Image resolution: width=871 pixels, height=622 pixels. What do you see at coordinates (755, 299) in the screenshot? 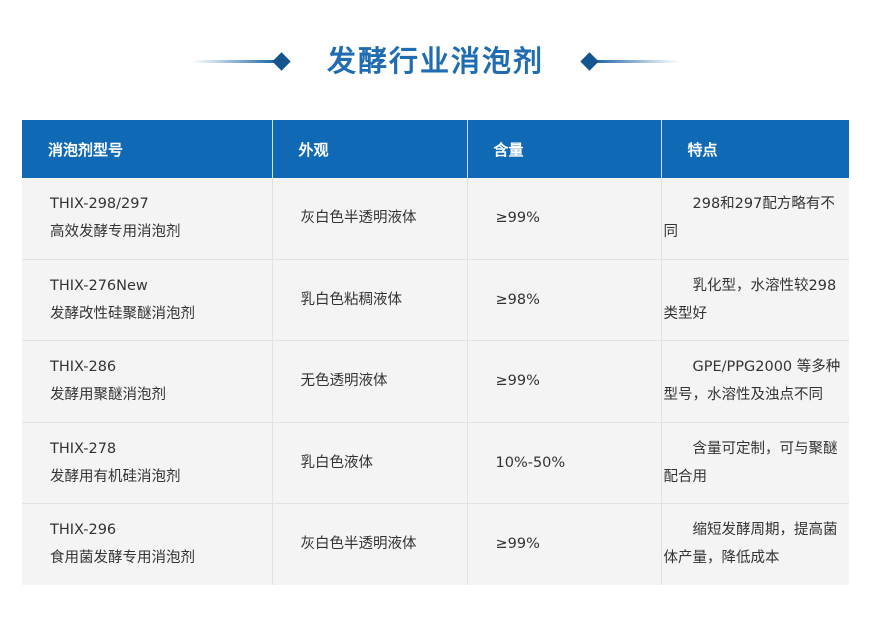
I see `cell-feature: 乳化型，水溶性较298 类型好` at bounding box center [755, 299].